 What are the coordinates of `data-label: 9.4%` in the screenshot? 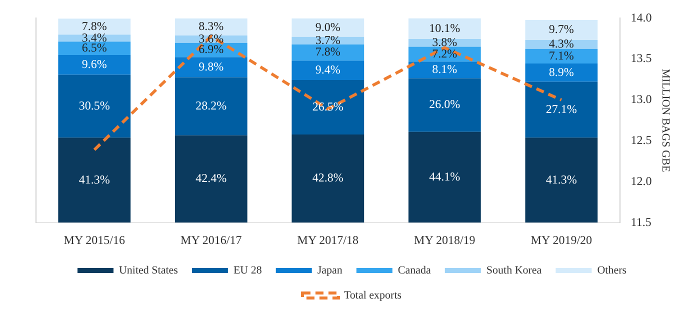 It's located at (327, 69).